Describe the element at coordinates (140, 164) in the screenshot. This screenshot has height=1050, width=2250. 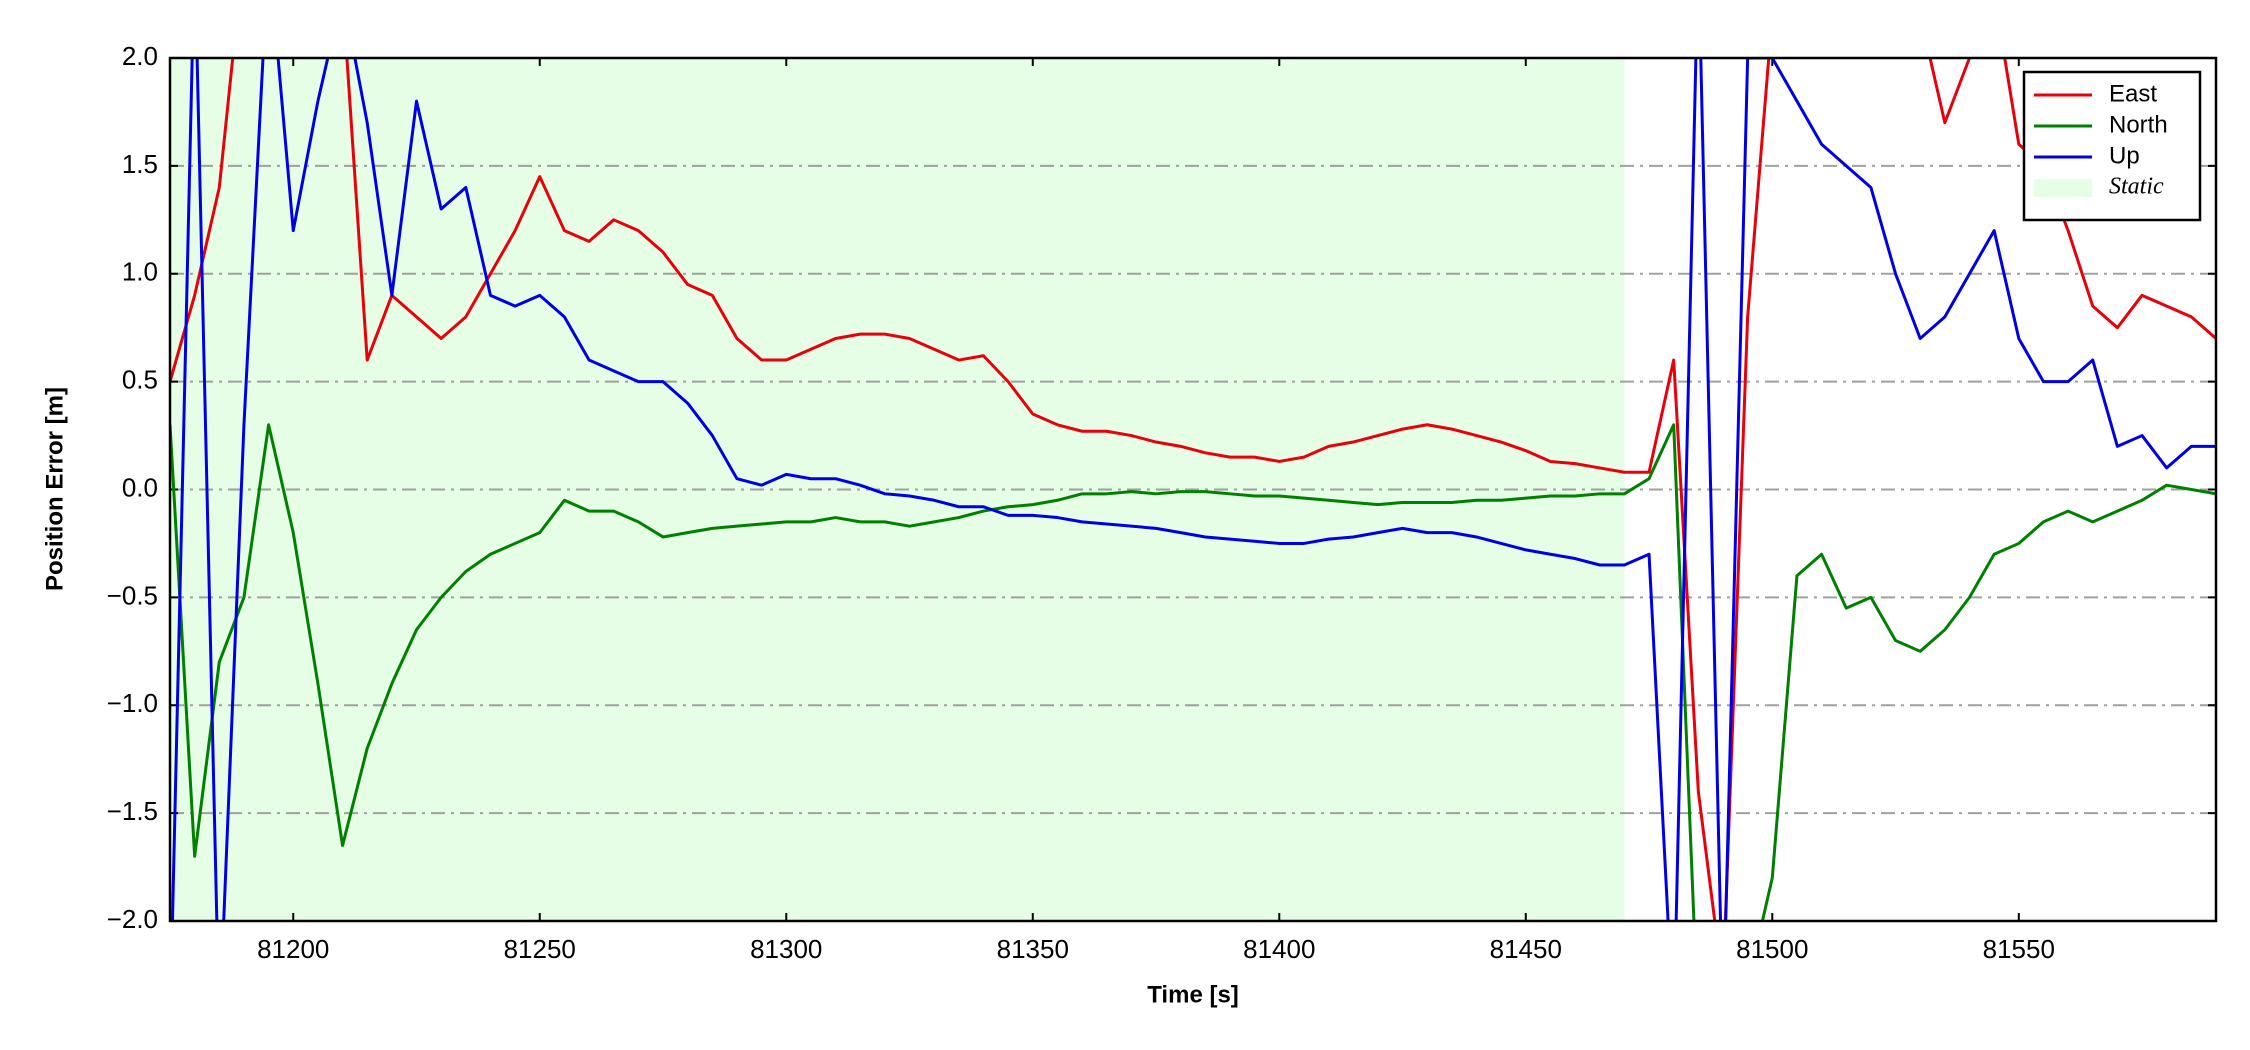
I see `y-tick-label: 1.5` at that location.